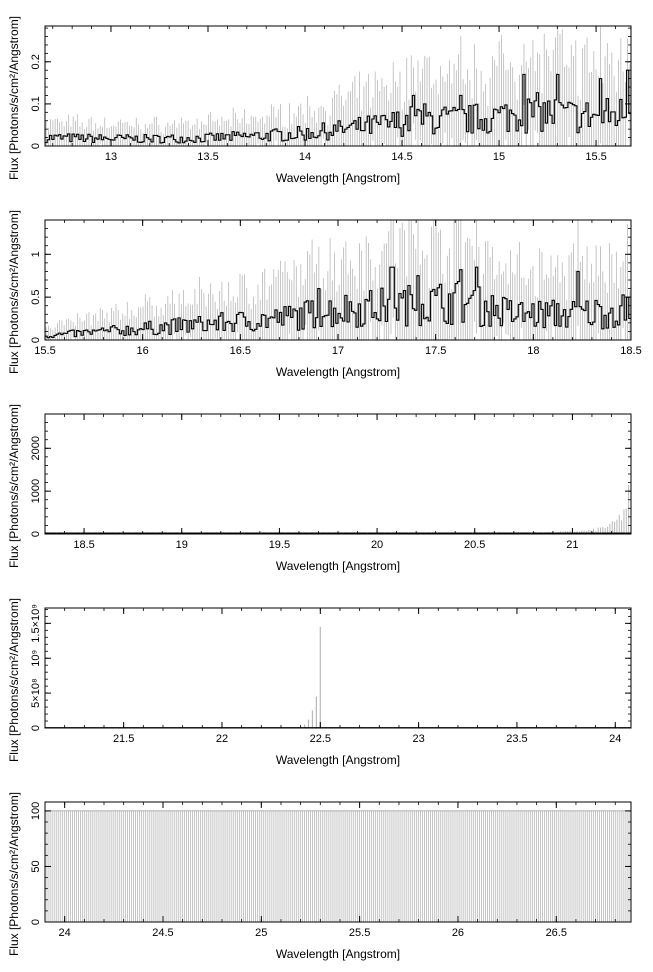  Describe the element at coordinates (305, 157) in the screenshot. I see `x-tick-label: 14` at that location.